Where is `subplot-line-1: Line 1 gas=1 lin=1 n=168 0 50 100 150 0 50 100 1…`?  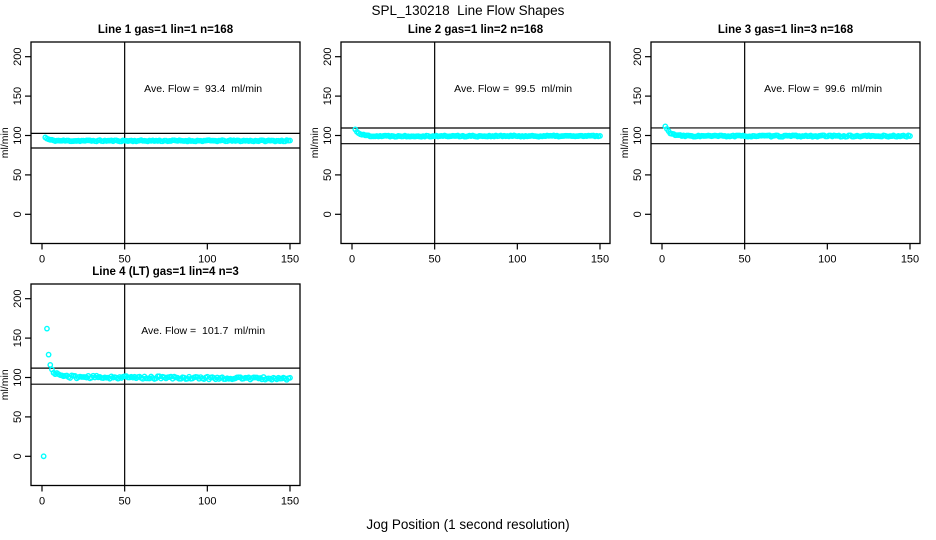 subplot-line-1: Line 1 gas=1 lin=1 n=168 0 50 100 150 0 50 100 1… is located at coordinates (150, 145).